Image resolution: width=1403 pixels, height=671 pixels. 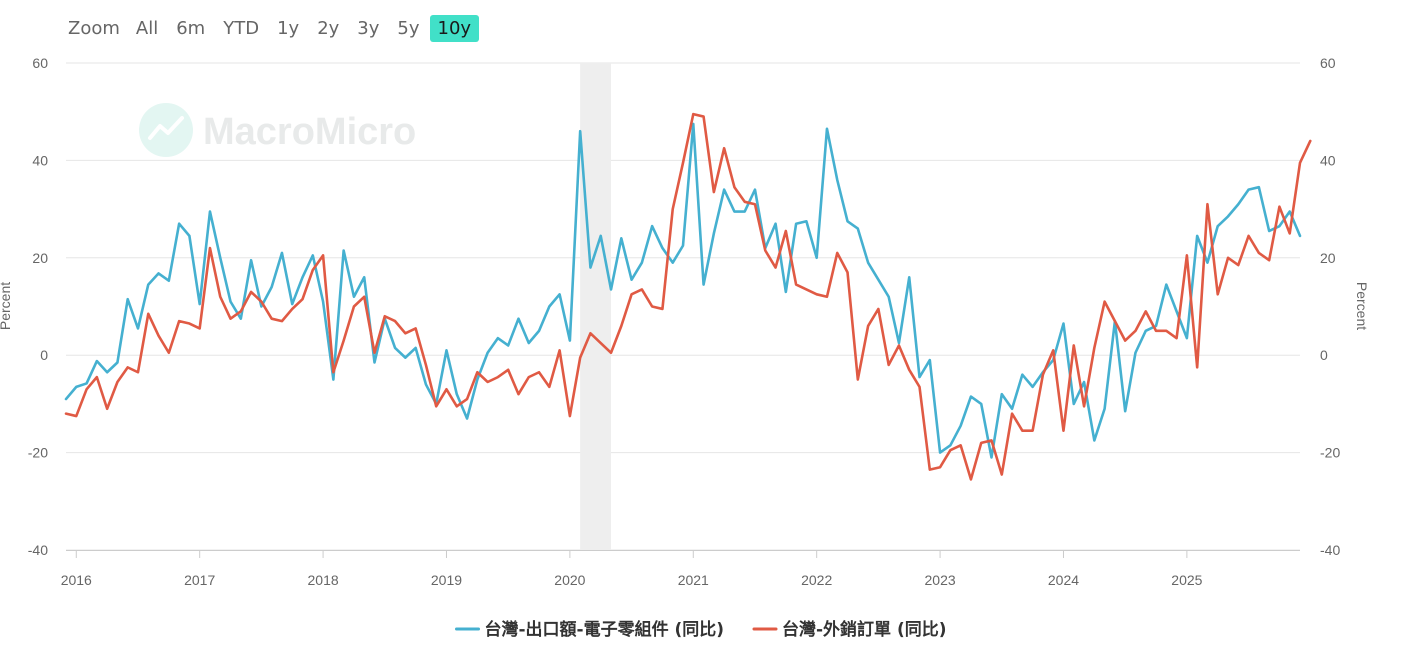 I want to click on y-tick-label-left: 0, so click(x=44, y=355).